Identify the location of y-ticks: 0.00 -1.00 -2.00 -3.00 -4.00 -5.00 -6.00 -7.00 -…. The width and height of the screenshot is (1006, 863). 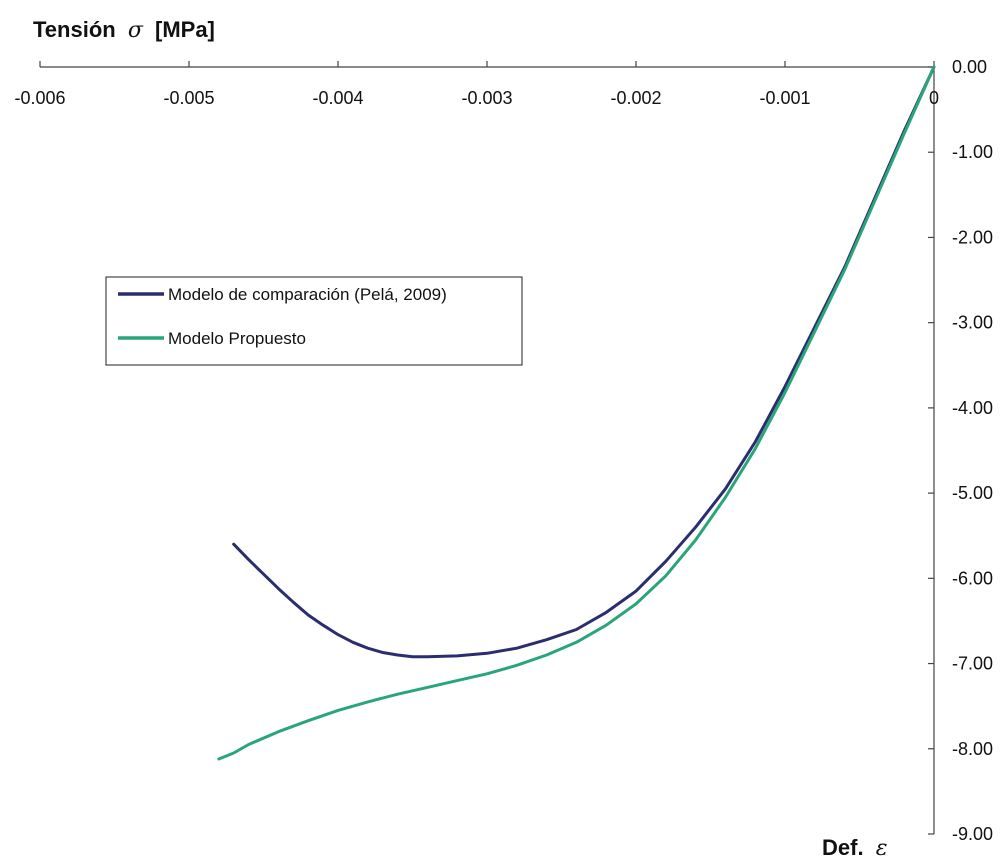
(960, 450).